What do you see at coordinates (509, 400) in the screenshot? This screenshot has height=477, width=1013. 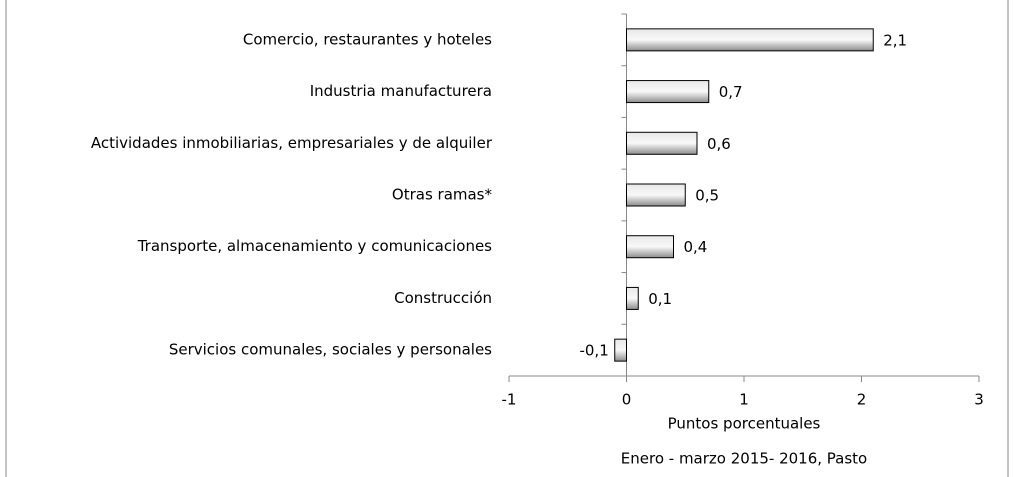 I see `x-tick-label: -1` at bounding box center [509, 400].